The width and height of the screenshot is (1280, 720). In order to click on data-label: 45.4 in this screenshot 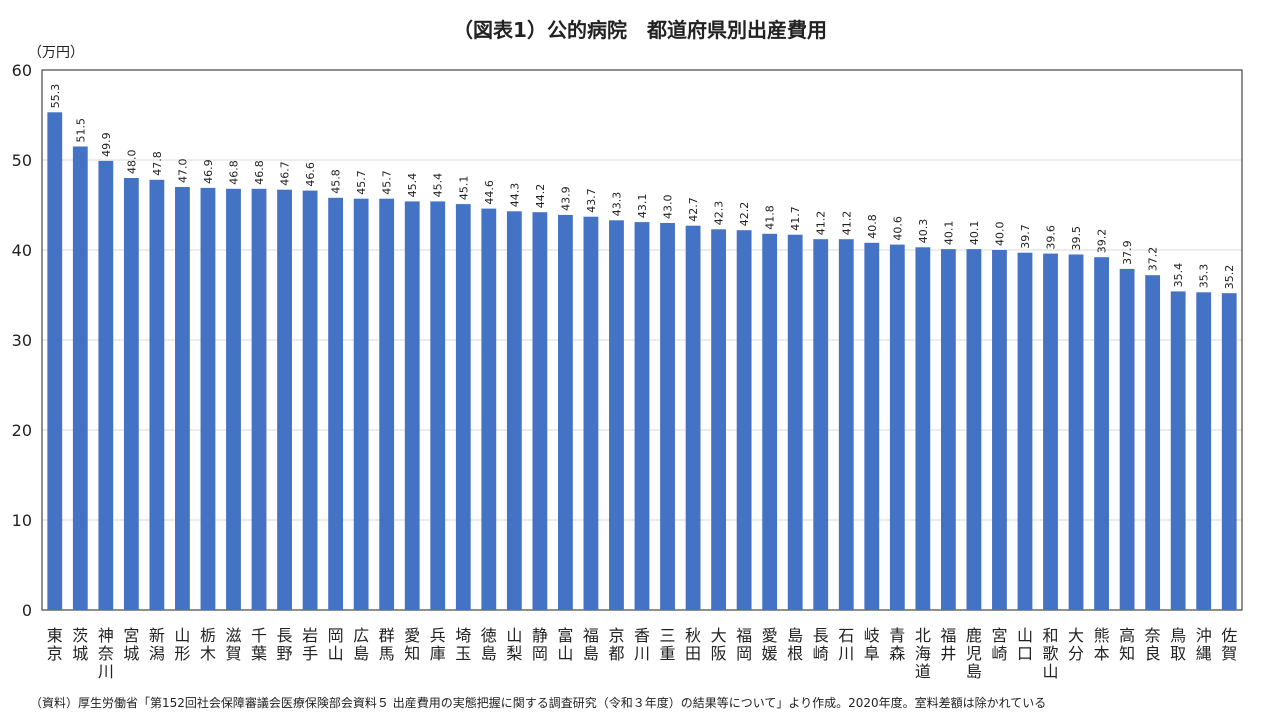, I will do `click(438, 185)`.